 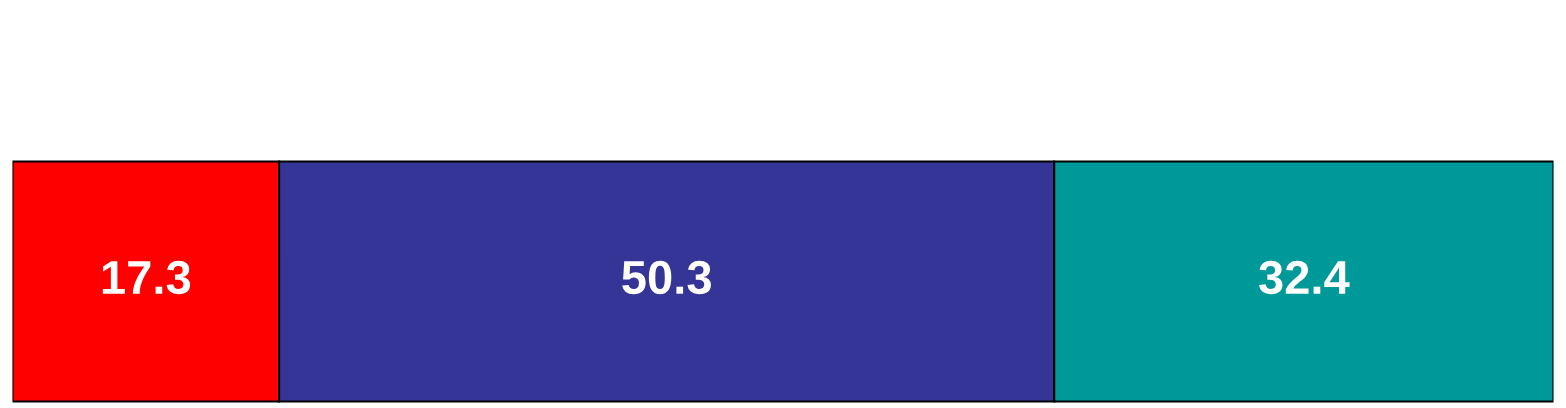 What do you see at coordinates (666, 277) in the screenshot?
I see `data-label: 50.3` at bounding box center [666, 277].